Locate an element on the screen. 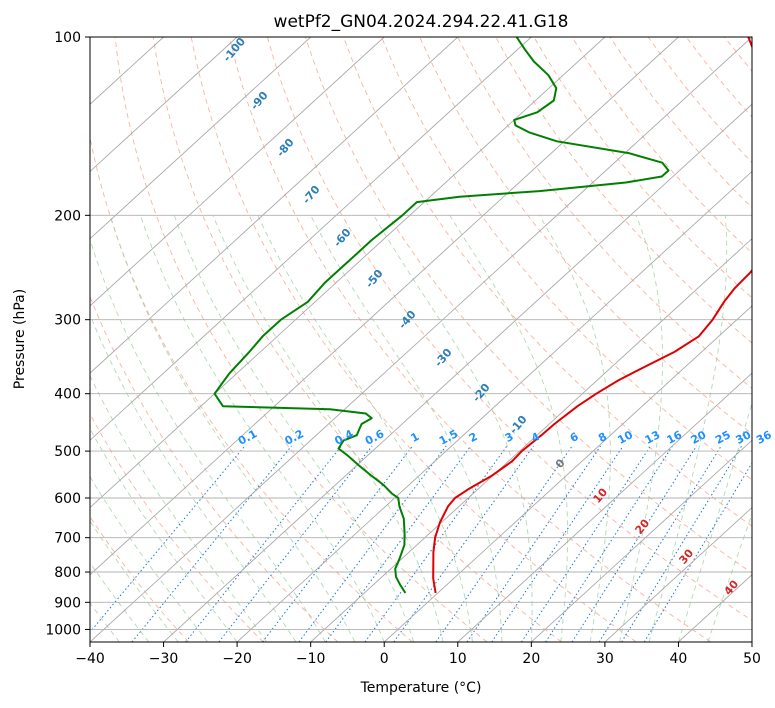  y-tick-label: 500 is located at coordinates (67, 452).